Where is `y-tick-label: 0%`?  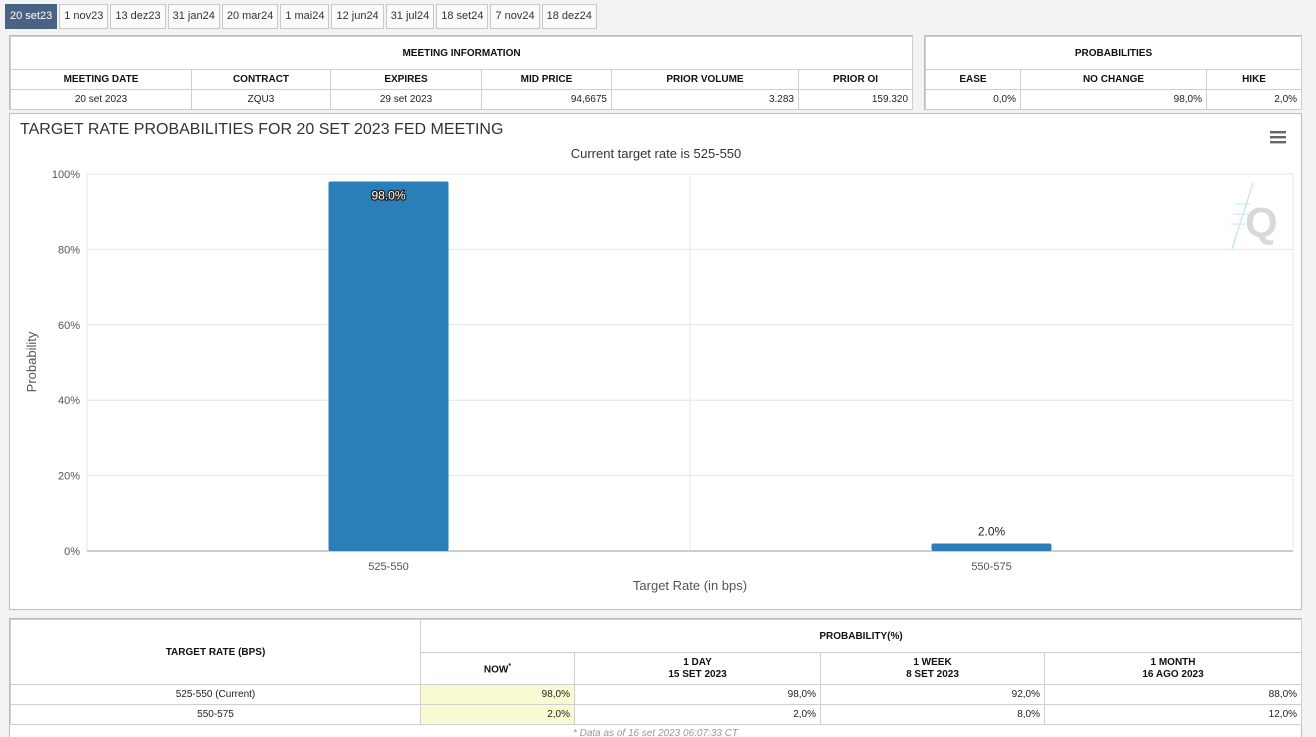
y-tick-label: 0% is located at coordinates (72, 552).